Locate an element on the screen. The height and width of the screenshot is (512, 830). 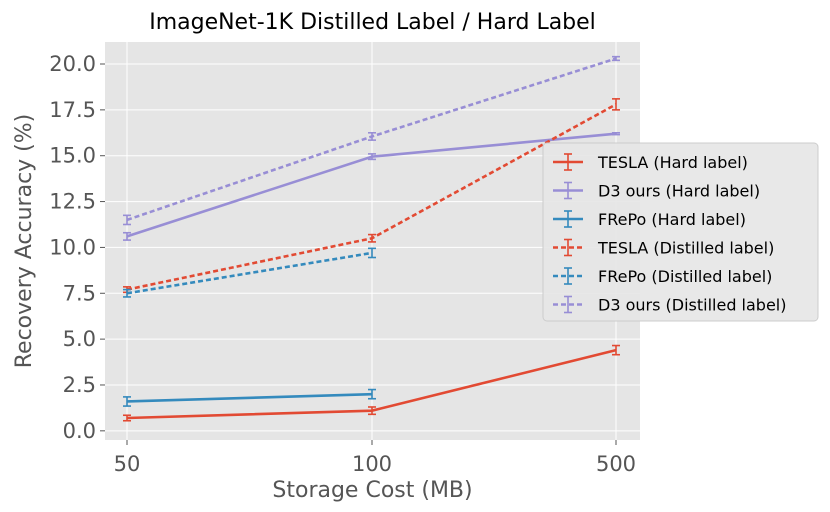
legend-entry: TESLA (Distilled label) is located at coordinates (663, 248).